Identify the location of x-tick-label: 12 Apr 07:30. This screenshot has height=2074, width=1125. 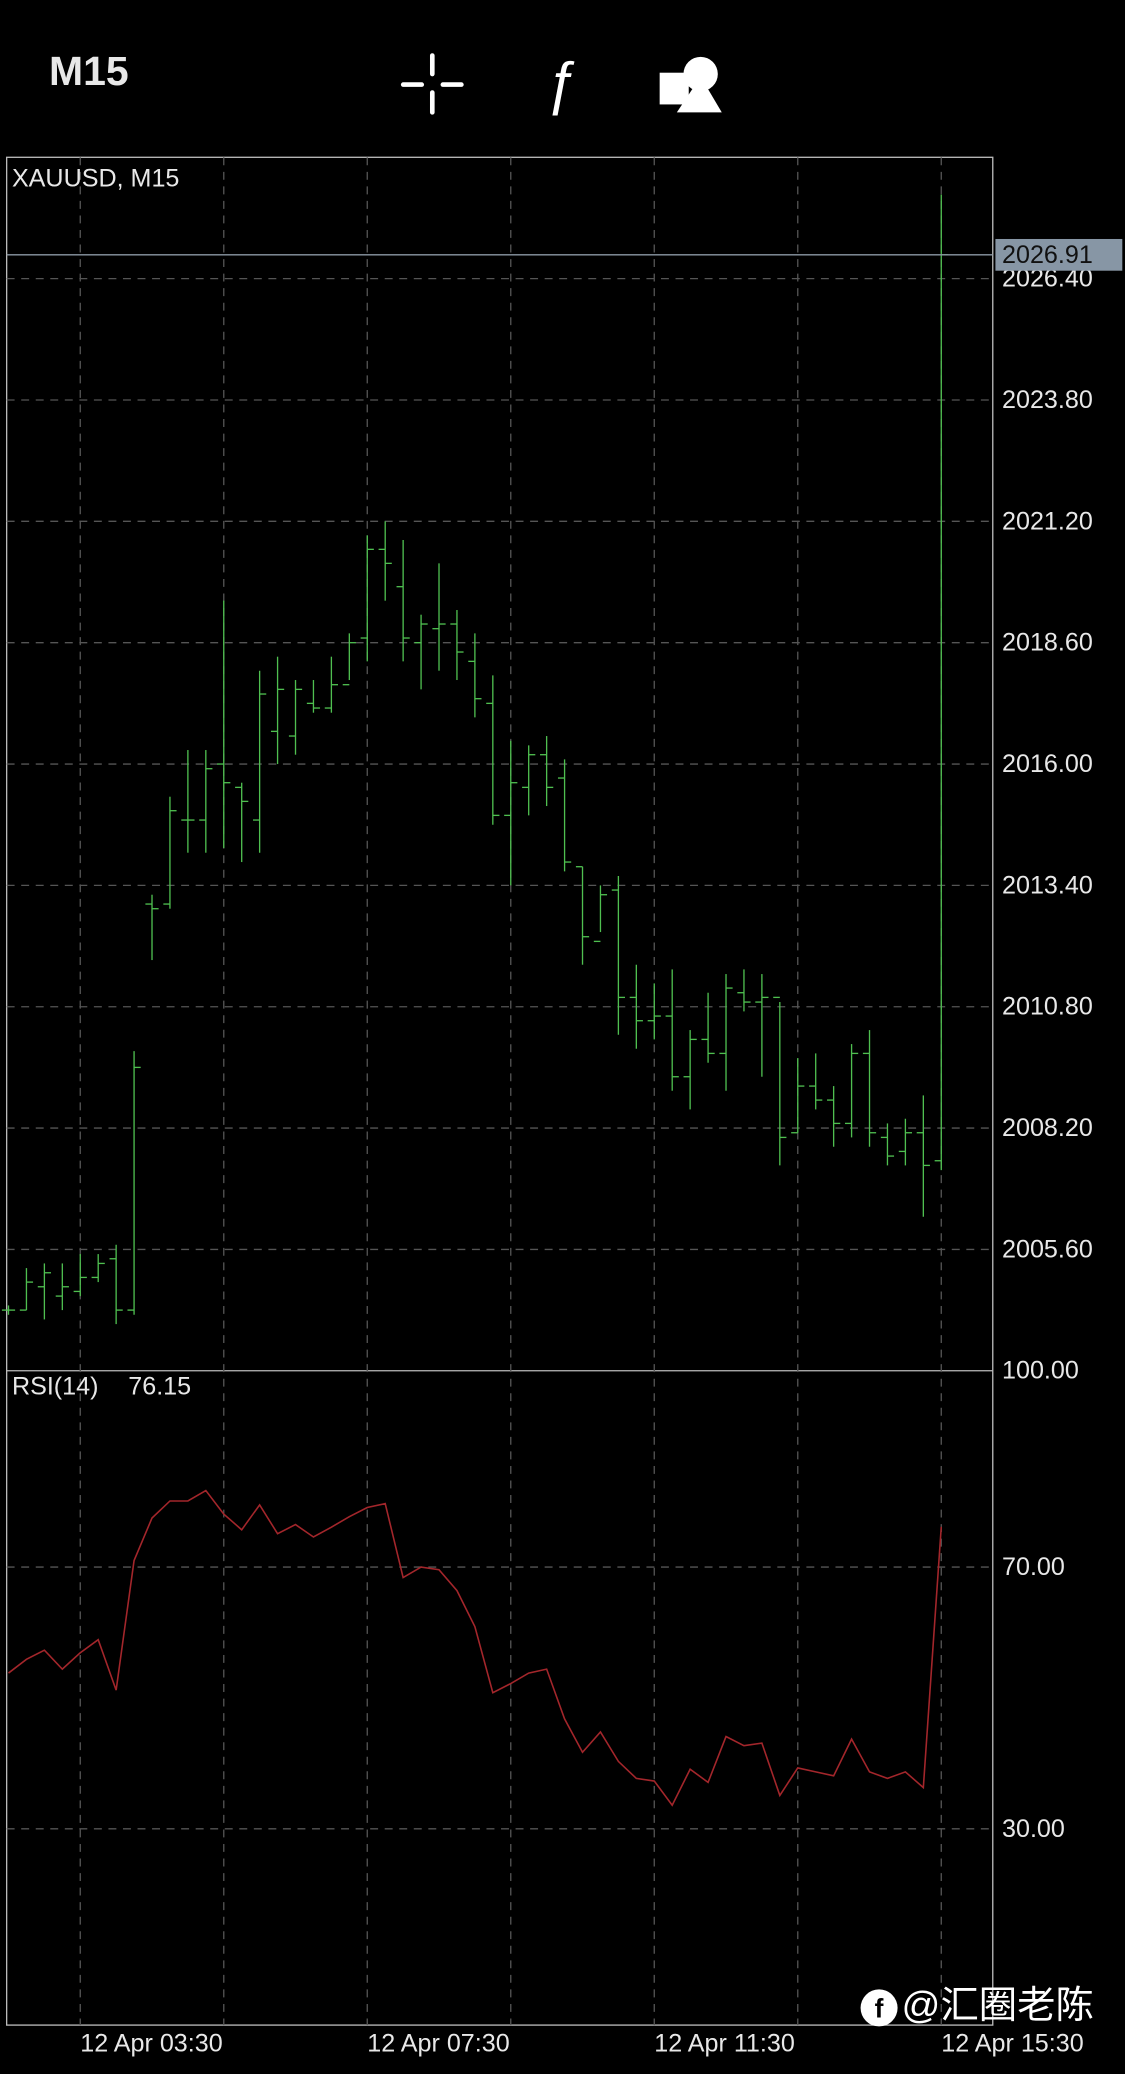
(438, 2044).